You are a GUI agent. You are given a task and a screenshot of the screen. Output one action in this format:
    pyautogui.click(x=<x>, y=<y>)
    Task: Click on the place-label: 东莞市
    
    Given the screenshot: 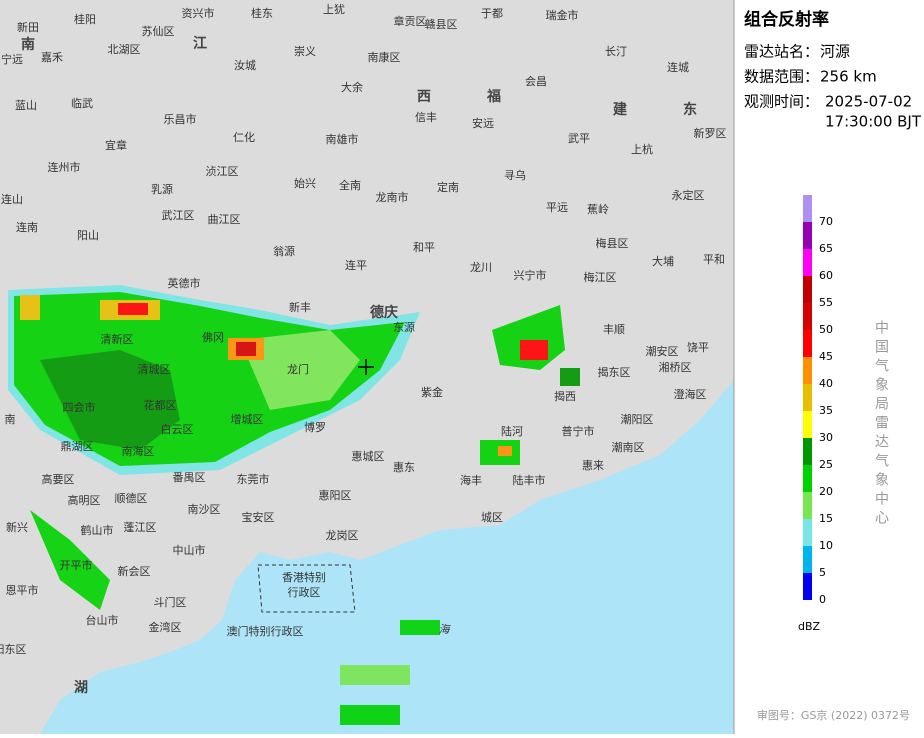 What is the action you would take?
    pyautogui.click(x=253, y=479)
    